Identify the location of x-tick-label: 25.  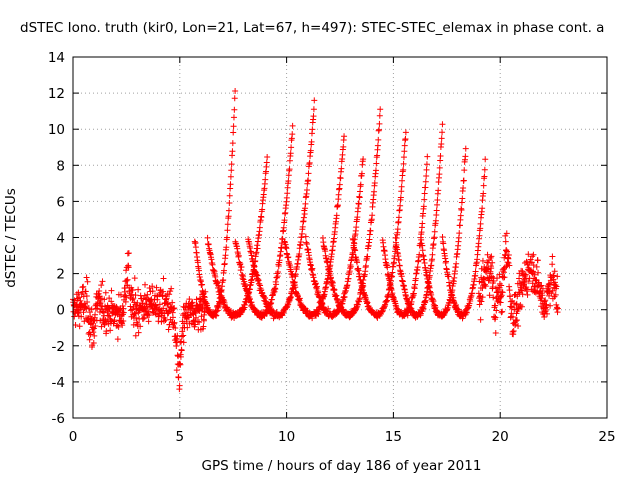
(606, 437).